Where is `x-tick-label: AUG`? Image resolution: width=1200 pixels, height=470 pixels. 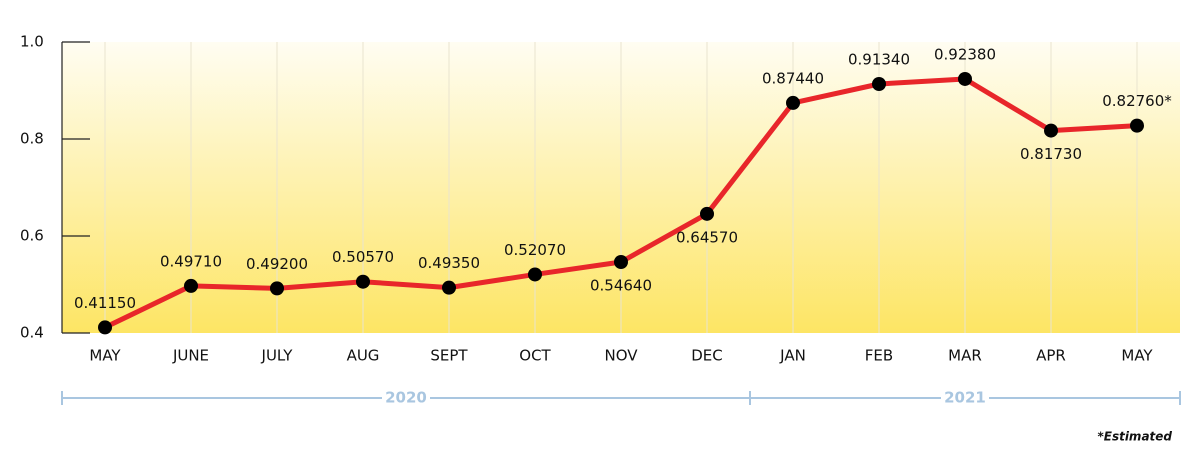
x-tick-label: AUG is located at coordinates (363, 356).